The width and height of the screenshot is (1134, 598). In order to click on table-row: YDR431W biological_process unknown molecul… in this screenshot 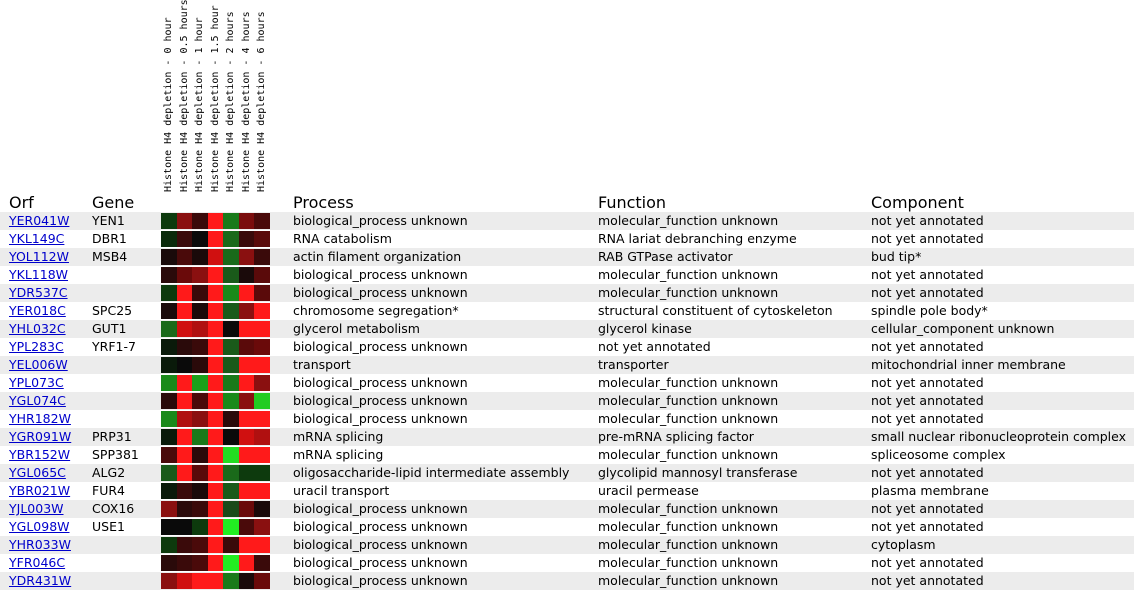, I will do `click(567, 581)`.